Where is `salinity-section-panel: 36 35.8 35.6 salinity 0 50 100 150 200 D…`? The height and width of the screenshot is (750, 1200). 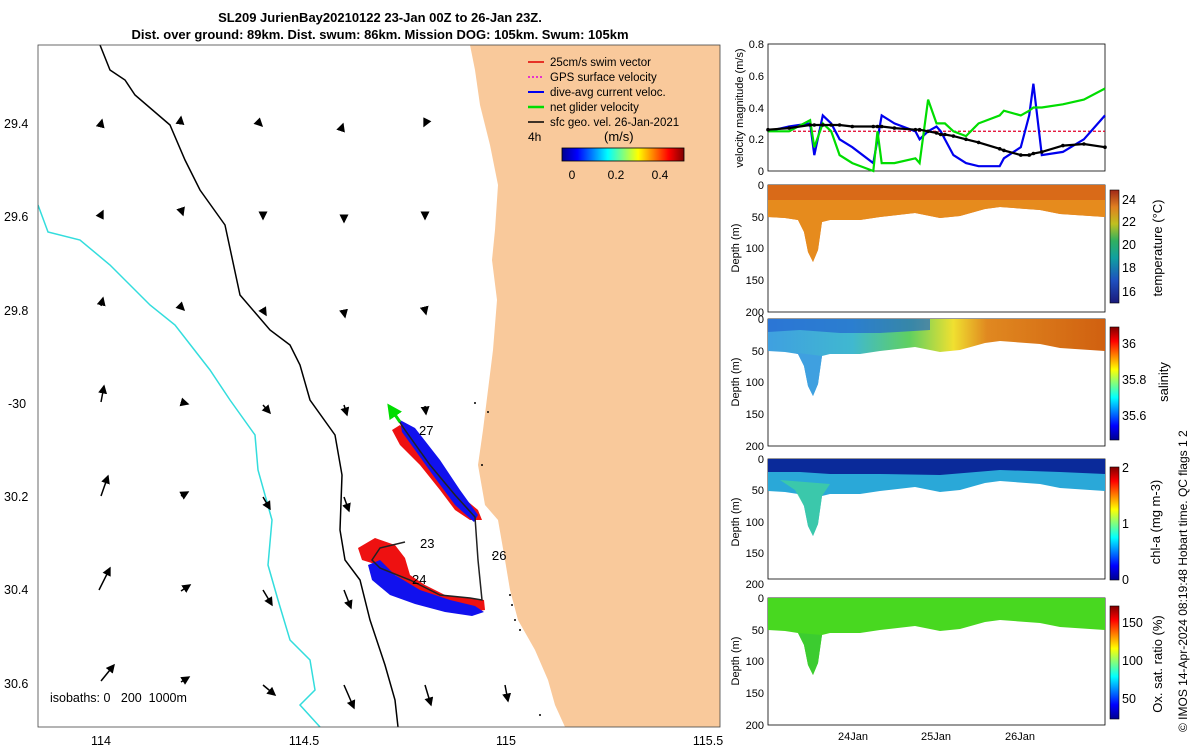 salinity-section-panel: 36 35.8 35.6 salinity 0 50 100 150 200 D… is located at coordinates (950, 383).